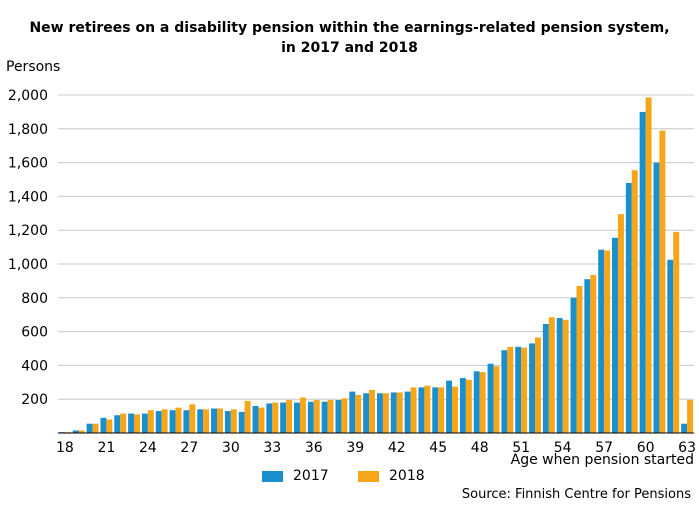 This screenshot has height=505, width=699. Describe the element at coordinates (28, 164) in the screenshot. I see `y-tick-label: 1,600` at that location.